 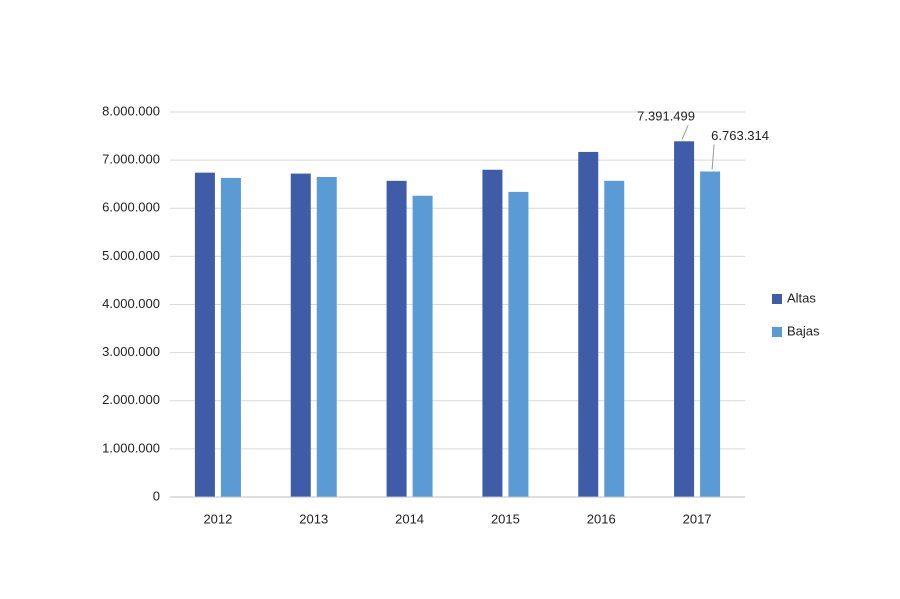 What do you see at coordinates (313, 518) in the screenshot?
I see `x-tick-label: 2013` at bounding box center [313, 518].